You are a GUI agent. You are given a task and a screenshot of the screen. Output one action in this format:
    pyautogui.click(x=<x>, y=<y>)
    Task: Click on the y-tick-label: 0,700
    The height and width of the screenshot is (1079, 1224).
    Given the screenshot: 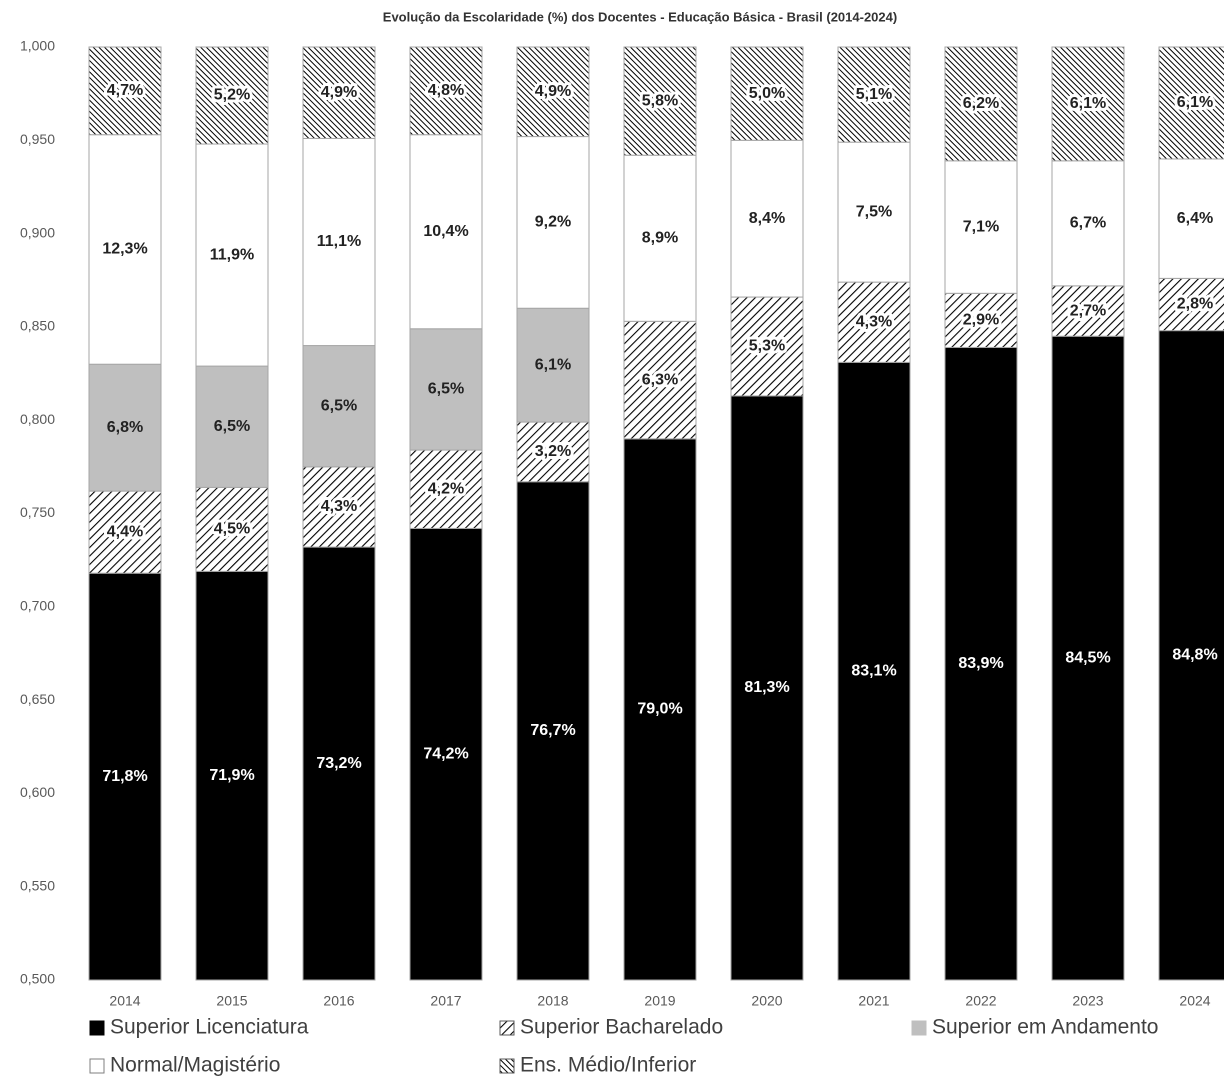 What is the action you would take?
    pyautogui.click(x=37, y=606)
    